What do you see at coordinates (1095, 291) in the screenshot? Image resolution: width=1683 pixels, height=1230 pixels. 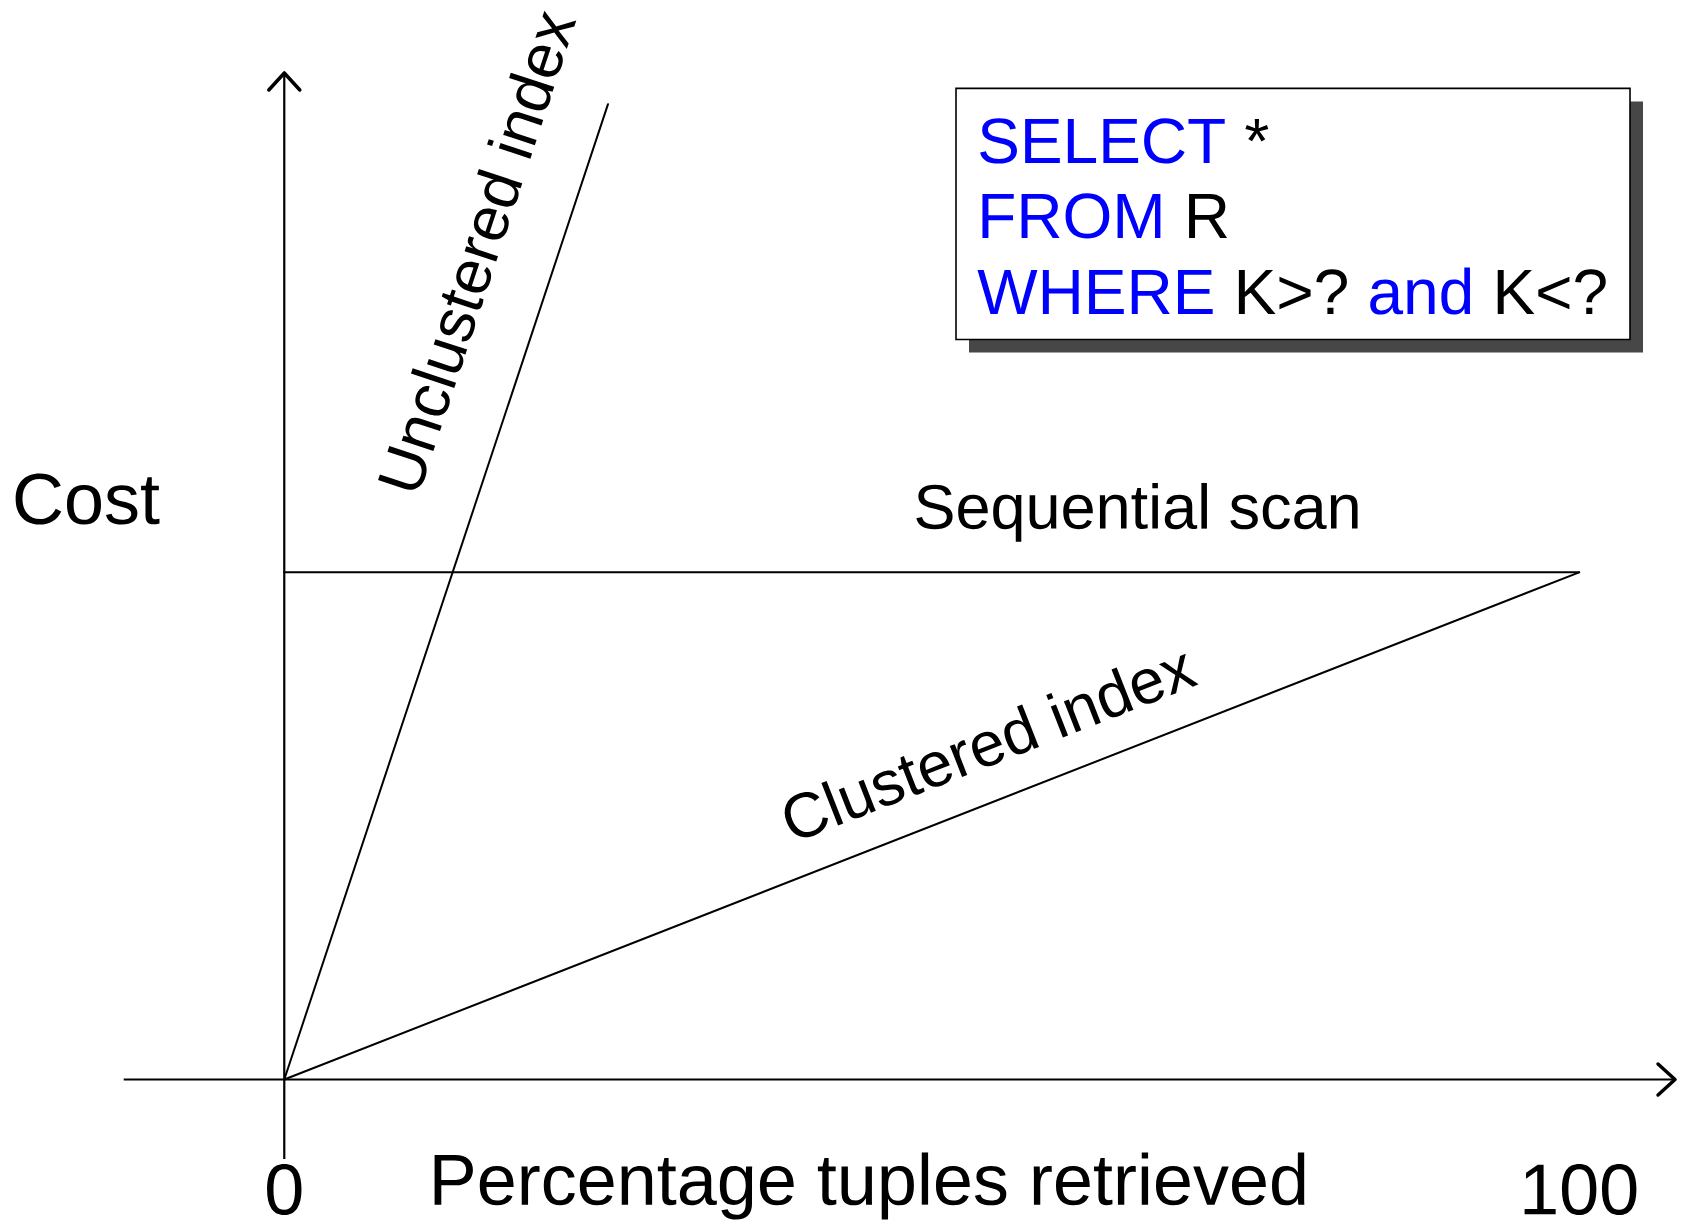 I see `annotation: WHERE` at bounding box center [1095, 291].